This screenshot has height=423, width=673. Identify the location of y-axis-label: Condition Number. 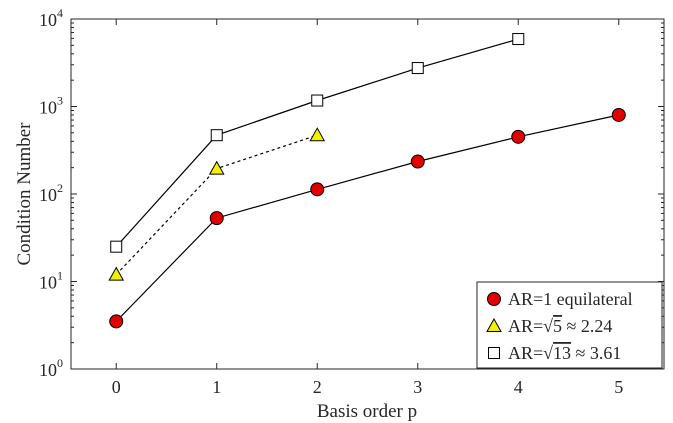
(24, 194).